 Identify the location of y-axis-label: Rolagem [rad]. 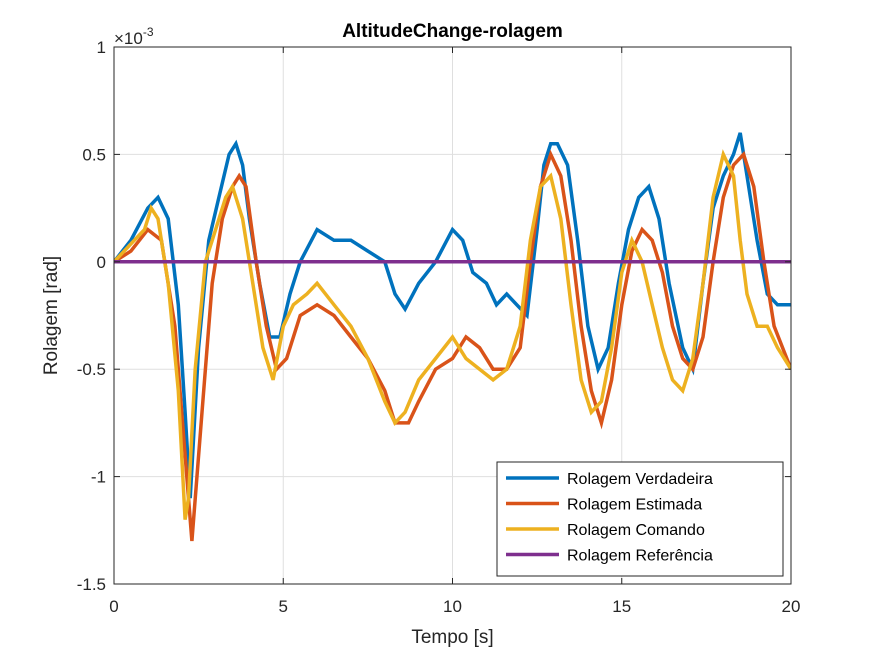
(51, 315).